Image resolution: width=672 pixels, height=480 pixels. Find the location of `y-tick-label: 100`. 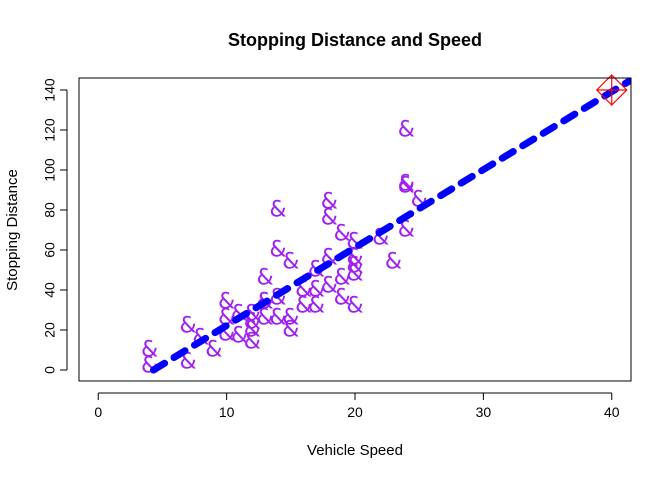

y-tick-label: 100 is located at coordinates (50, 170).